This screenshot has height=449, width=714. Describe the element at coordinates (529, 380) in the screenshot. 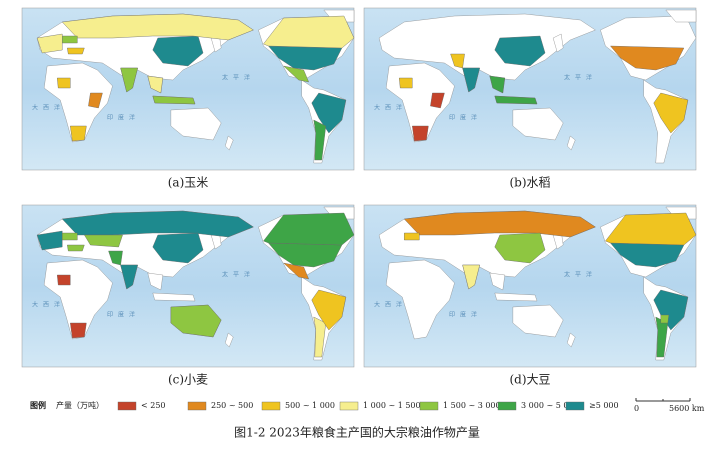

I see `map-caption: (d)大豆` at that location.